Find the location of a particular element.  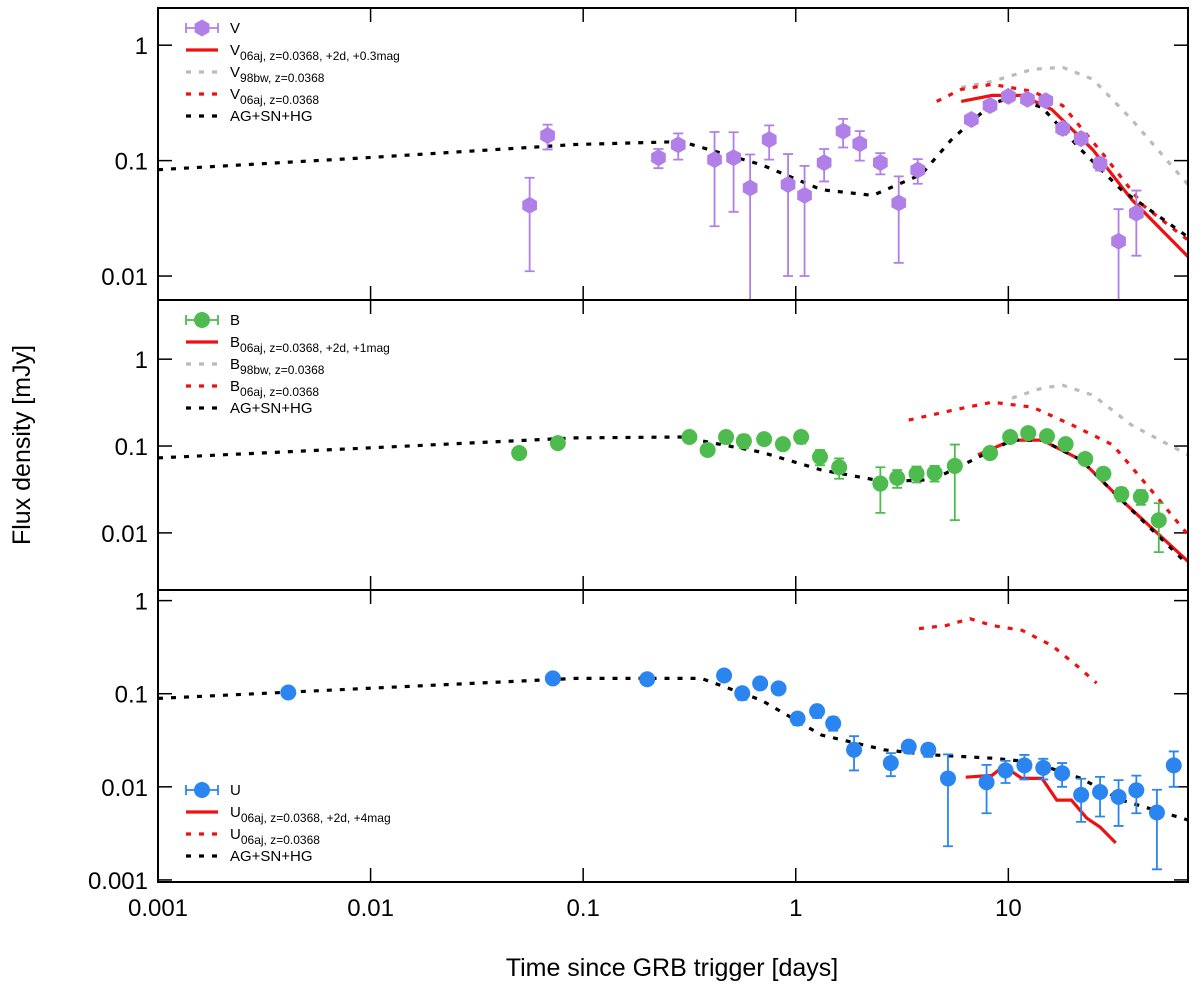

legend-subscript: 06aj, z=0.0368, +2d, +0.3mag is located at coordinates (320, 56).